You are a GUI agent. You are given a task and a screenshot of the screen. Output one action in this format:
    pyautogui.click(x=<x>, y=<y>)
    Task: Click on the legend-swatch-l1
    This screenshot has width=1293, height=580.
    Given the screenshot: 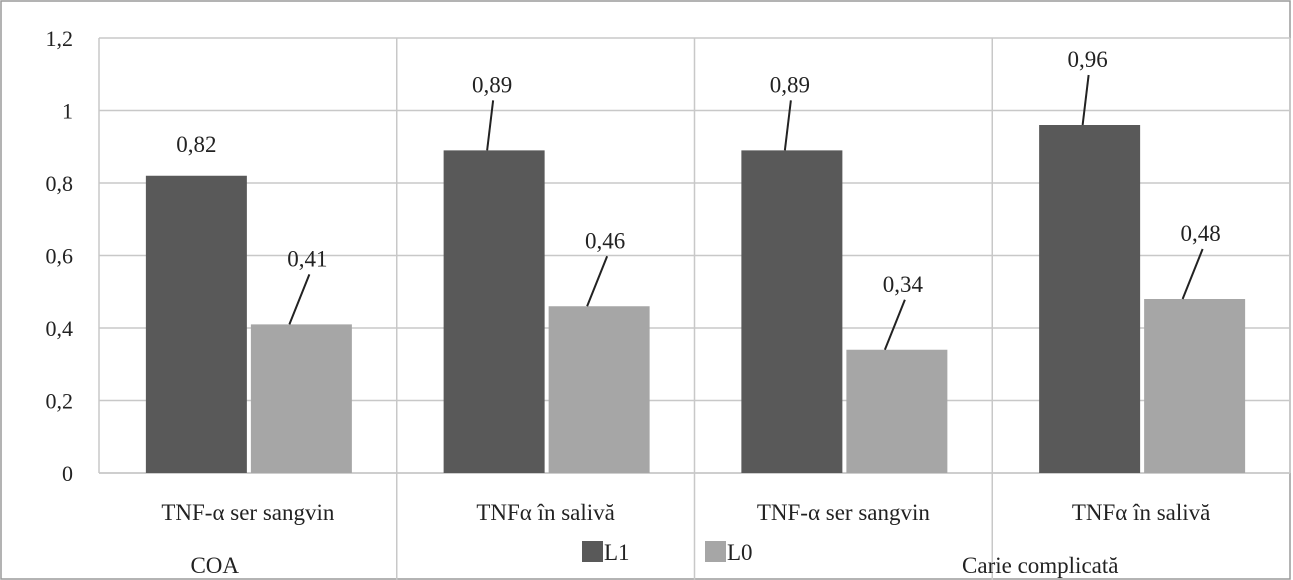 What is the action you would take?
    pyautogui.click(x=592, y=551)
    